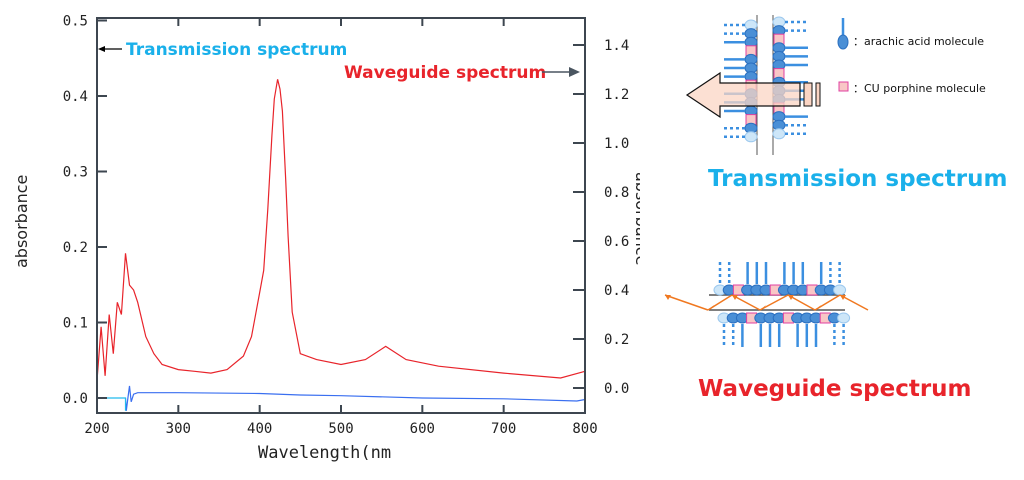 The image size is (1024, 480). Describe the element at coordinates (616, 144) in the screenshot. I see `y-right-tick-label: 1.0` at that location.